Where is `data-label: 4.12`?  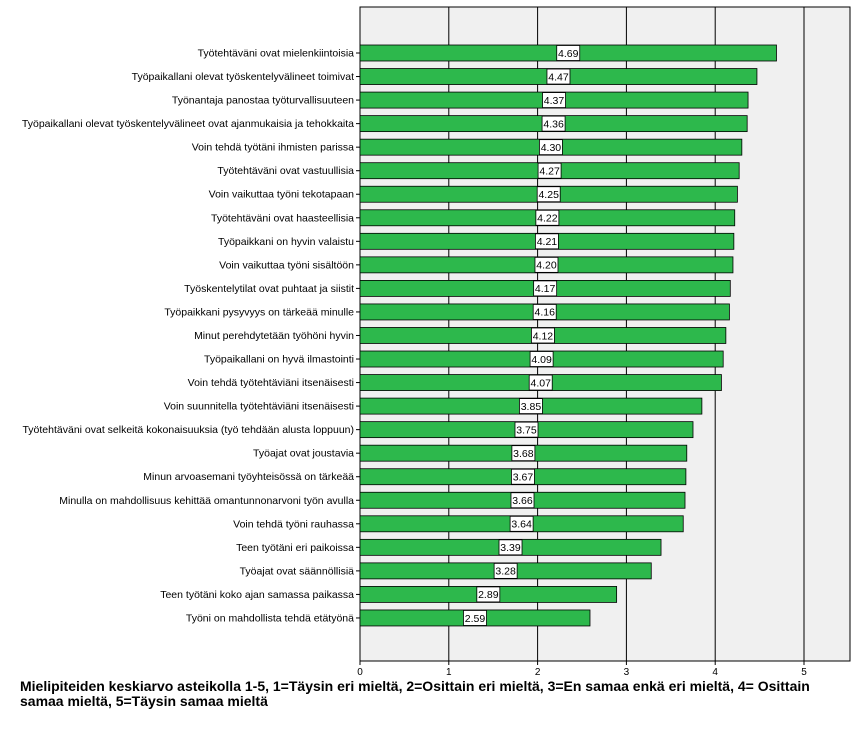
data-label: 4.12 is located at coordinates (543, 336).